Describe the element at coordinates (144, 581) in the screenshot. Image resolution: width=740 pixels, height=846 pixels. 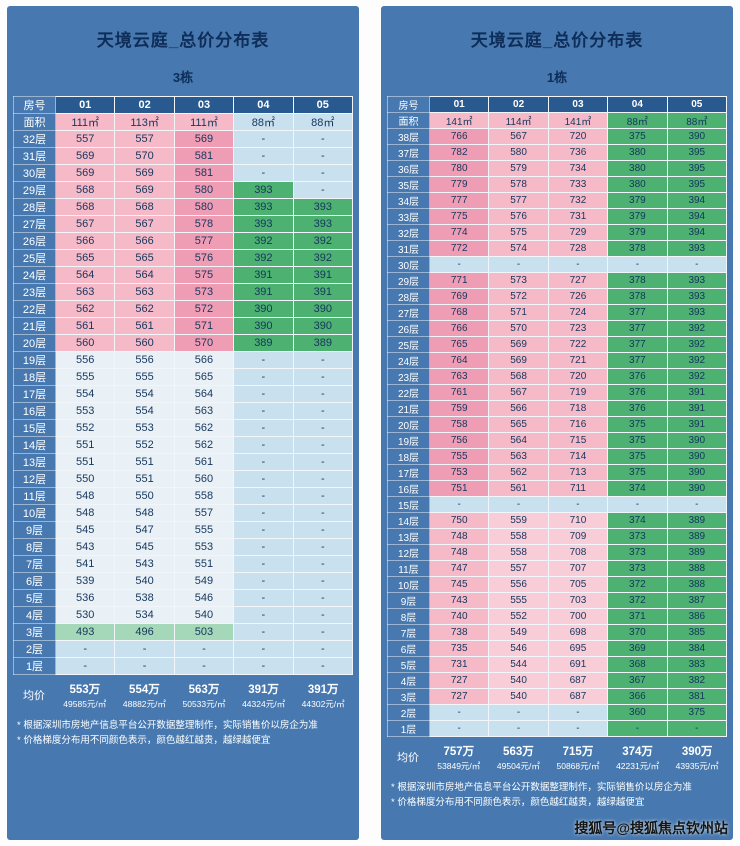
I see `price-cell: 540` at that location.